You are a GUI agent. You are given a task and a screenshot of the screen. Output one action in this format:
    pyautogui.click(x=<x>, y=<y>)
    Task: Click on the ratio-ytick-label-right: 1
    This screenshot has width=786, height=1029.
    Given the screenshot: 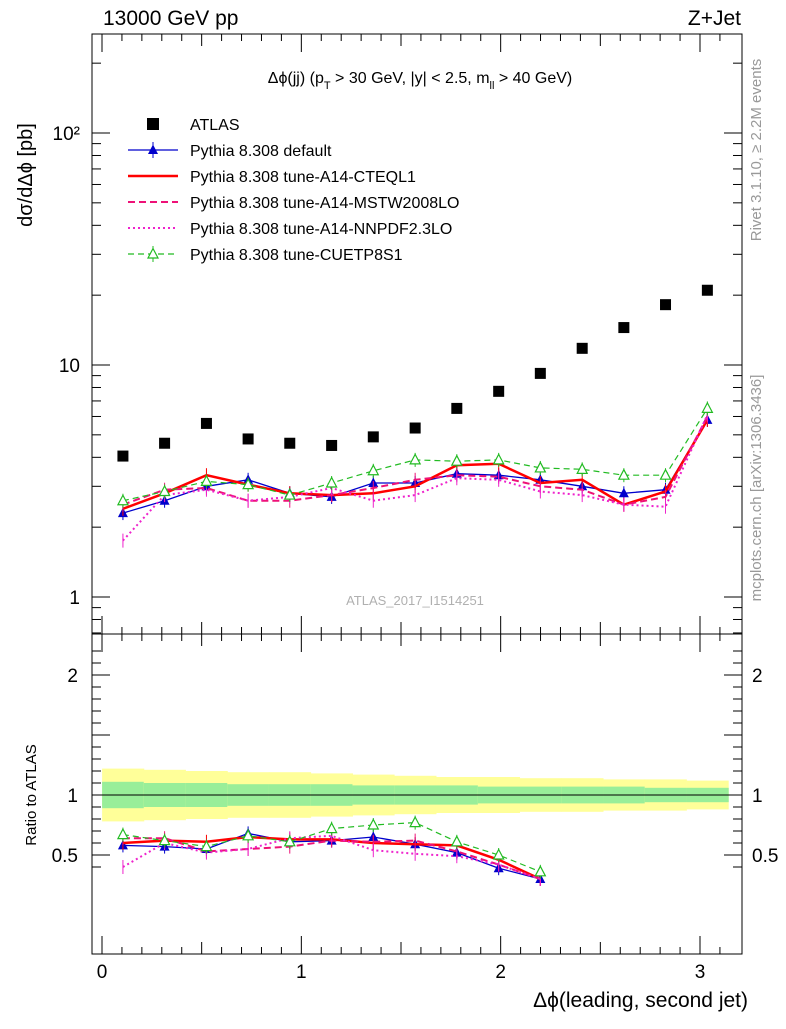 What is the action you would take?
    pyautogui.click(x=757, y=796)
    